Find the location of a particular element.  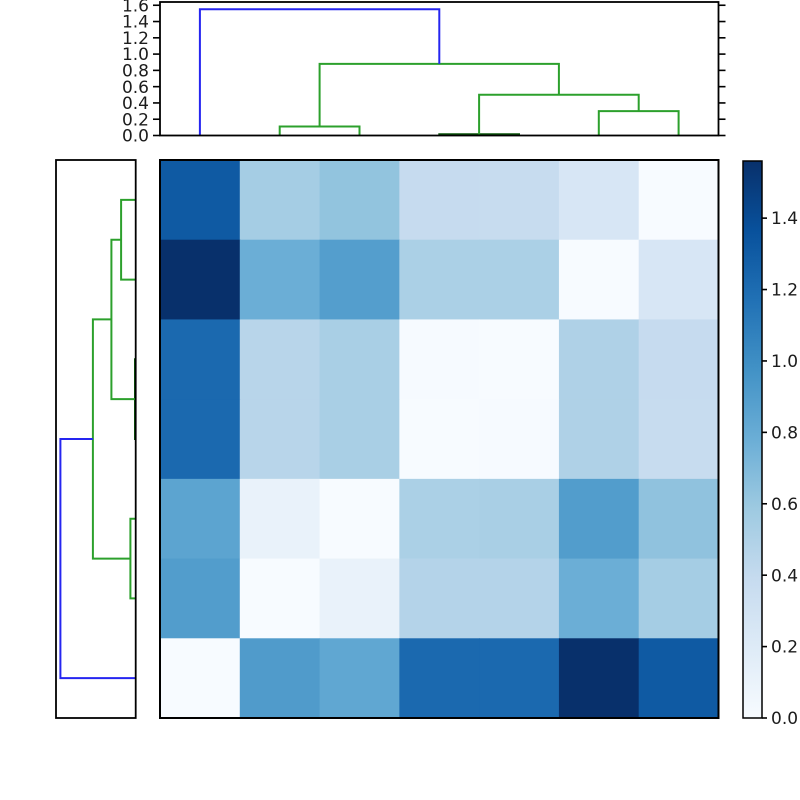

colorbar-tick-label: 1.0 is located at coordinates (784, 362).